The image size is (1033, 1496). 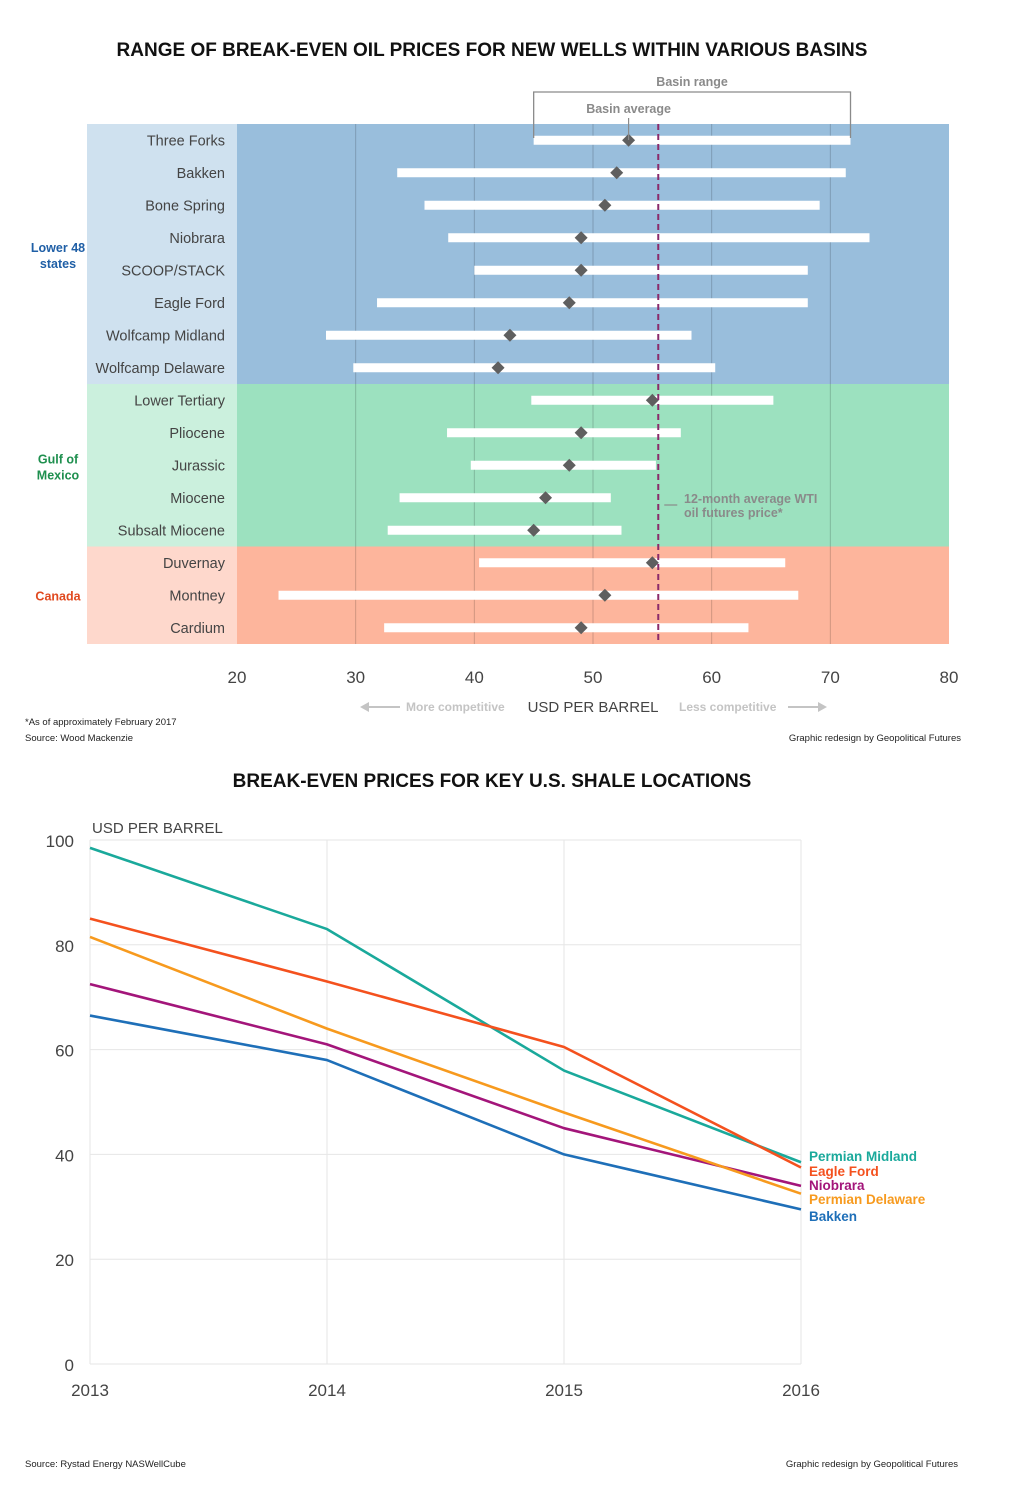 What do you see at coordinates (197, 434) in the screenshot?
I see `category-label: Pliocene` at bounding box center [197, 434].